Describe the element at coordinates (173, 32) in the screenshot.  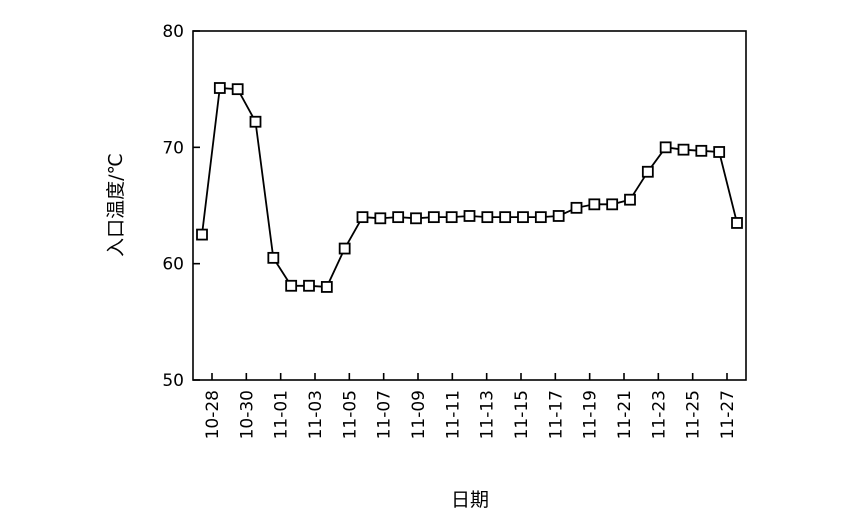
I see `y-tick-label: 80` at that location.